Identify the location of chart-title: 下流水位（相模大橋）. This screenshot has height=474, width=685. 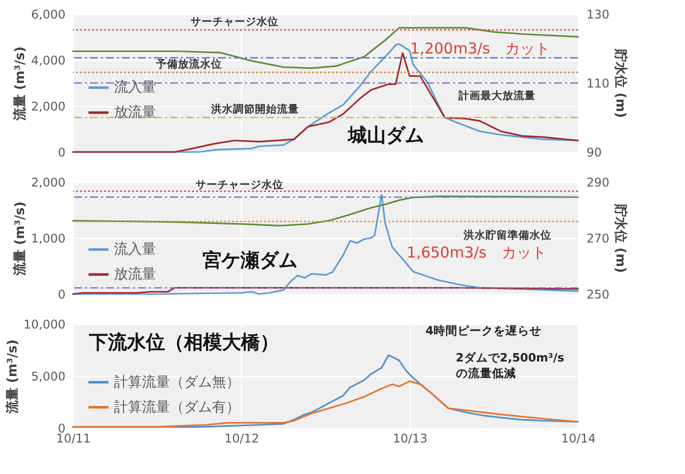
(184, 343).